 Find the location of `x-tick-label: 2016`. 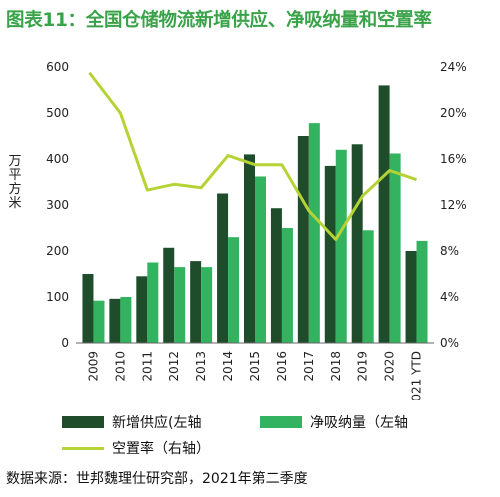

x-tick-label: 2016 is located at coordinates (282, 366).